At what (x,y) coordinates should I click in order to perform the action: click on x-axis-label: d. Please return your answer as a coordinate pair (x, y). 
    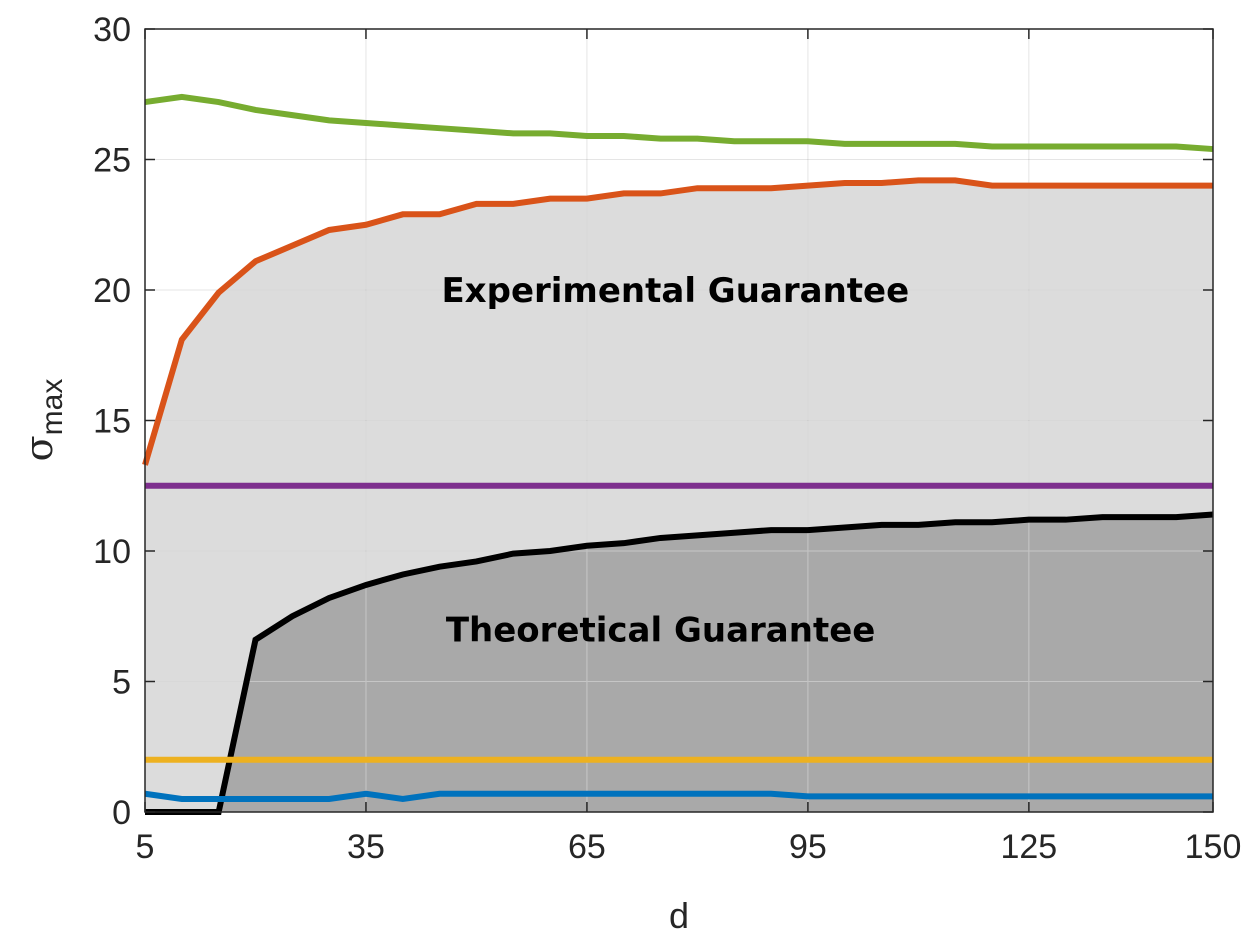
    Looking at the image, I should click on (679, 915).